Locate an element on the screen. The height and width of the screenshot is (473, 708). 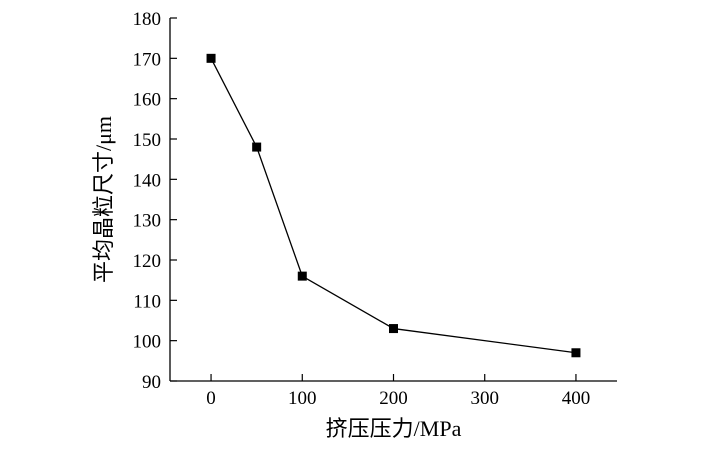
y-tick-label-90: 90 is located at coordinates (151, 382).